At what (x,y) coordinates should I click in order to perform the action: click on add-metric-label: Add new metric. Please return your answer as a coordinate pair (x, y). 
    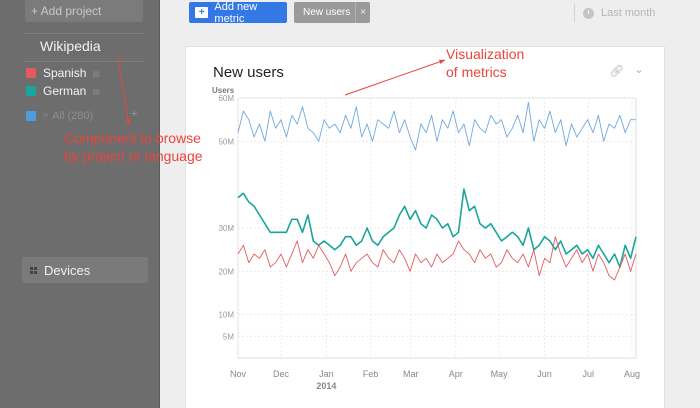
    Looking at the image, I should click on (236, 12).